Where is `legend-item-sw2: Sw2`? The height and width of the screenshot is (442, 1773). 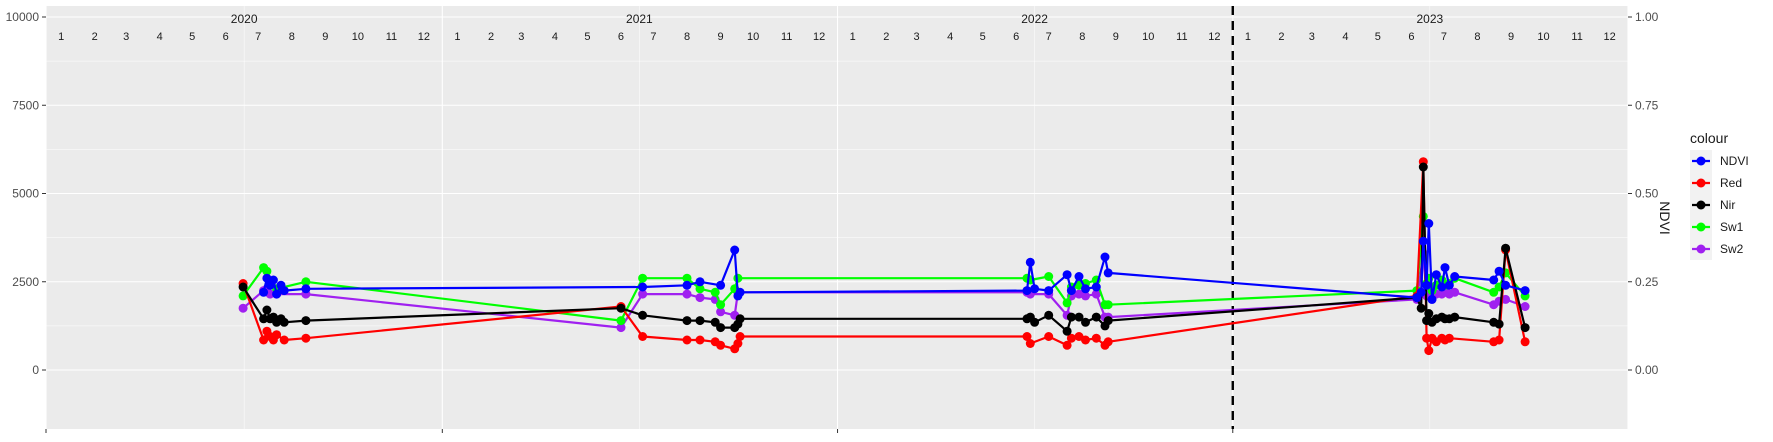
legend-item-sw2: Sw2 is located at coordinates (1717, 249).